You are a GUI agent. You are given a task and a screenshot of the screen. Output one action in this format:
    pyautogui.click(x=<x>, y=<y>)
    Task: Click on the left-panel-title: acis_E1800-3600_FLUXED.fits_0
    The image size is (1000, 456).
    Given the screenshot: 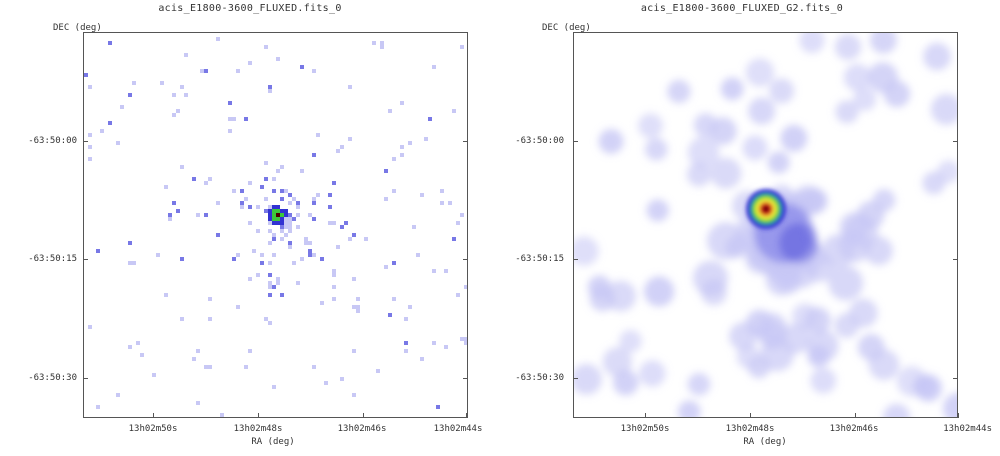 What is the action you would take?
    pyautogui.click(x=250, y=8)
    